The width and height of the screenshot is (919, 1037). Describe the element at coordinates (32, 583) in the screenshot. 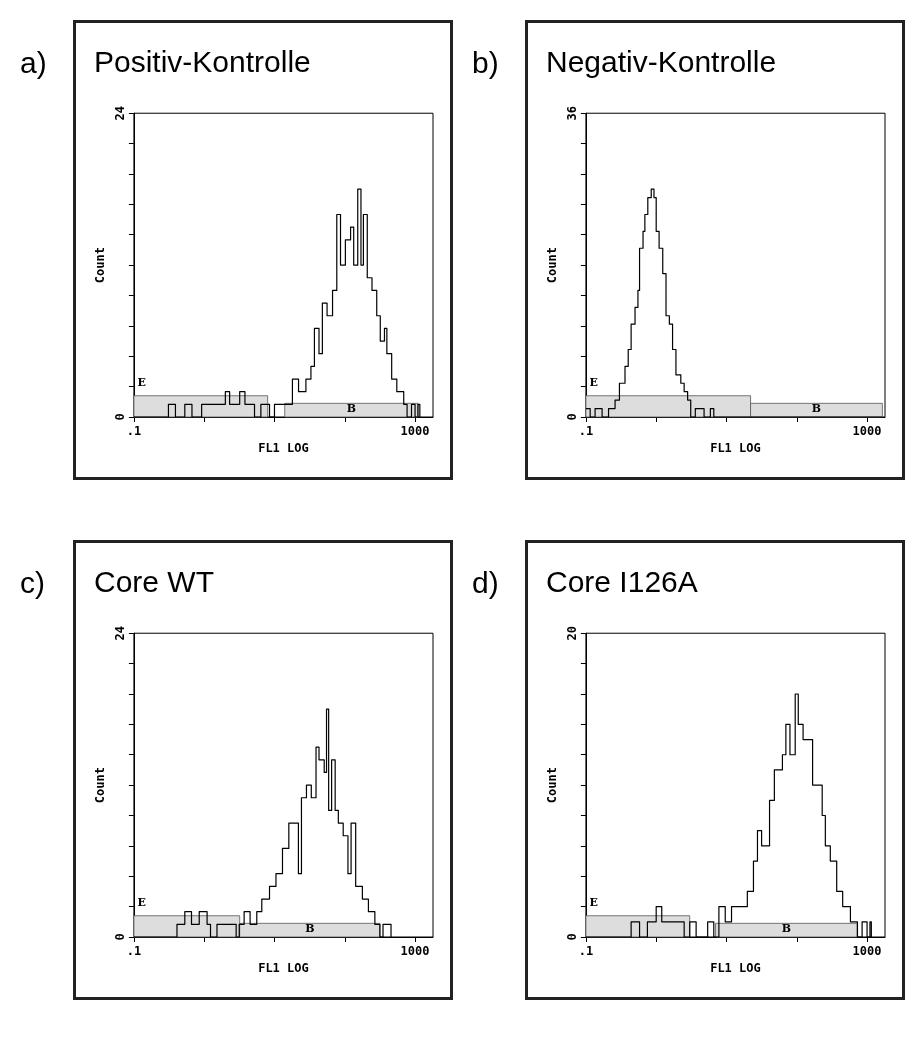

I see `text: c)` at that location.